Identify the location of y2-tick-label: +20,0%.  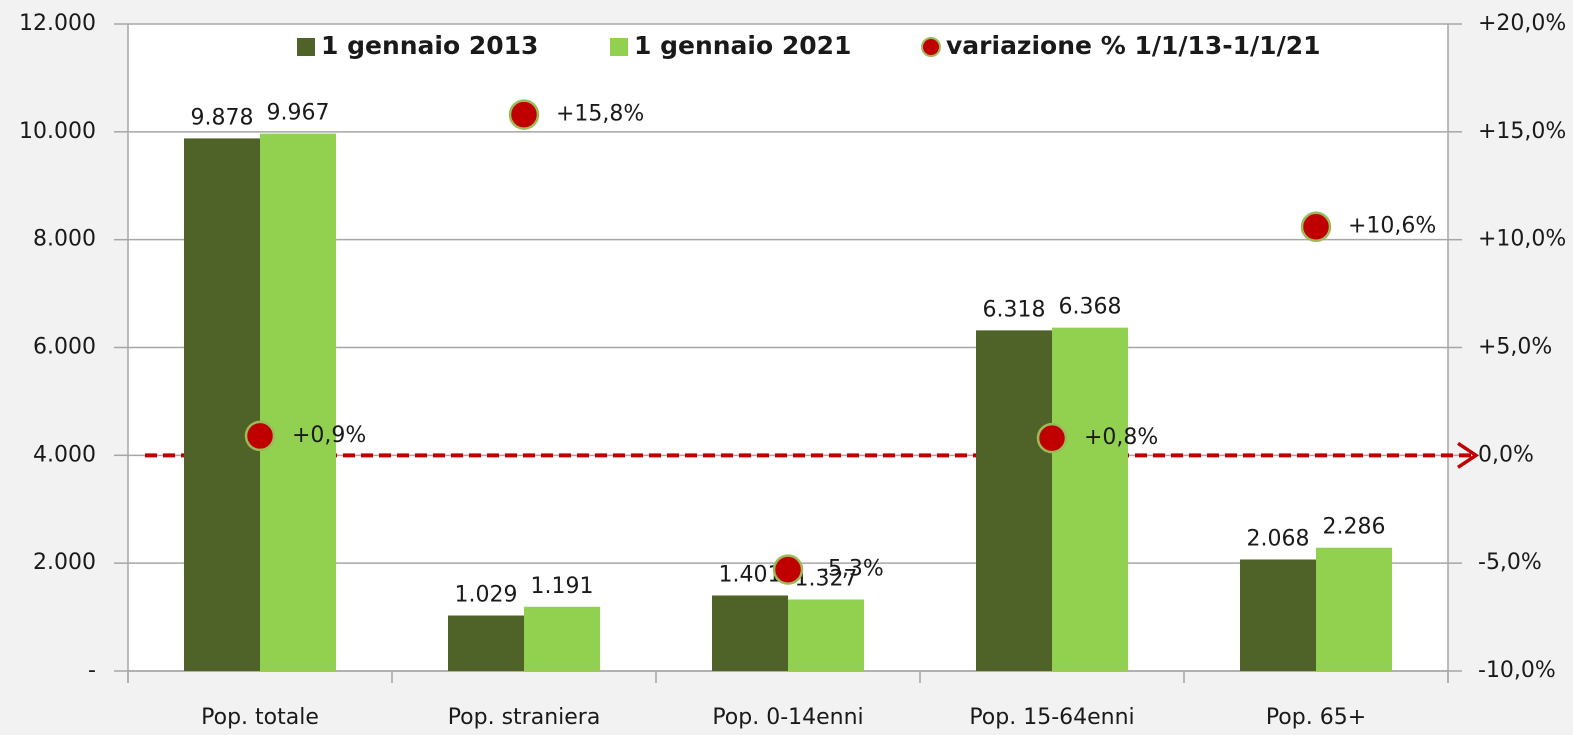
(1522, 23).